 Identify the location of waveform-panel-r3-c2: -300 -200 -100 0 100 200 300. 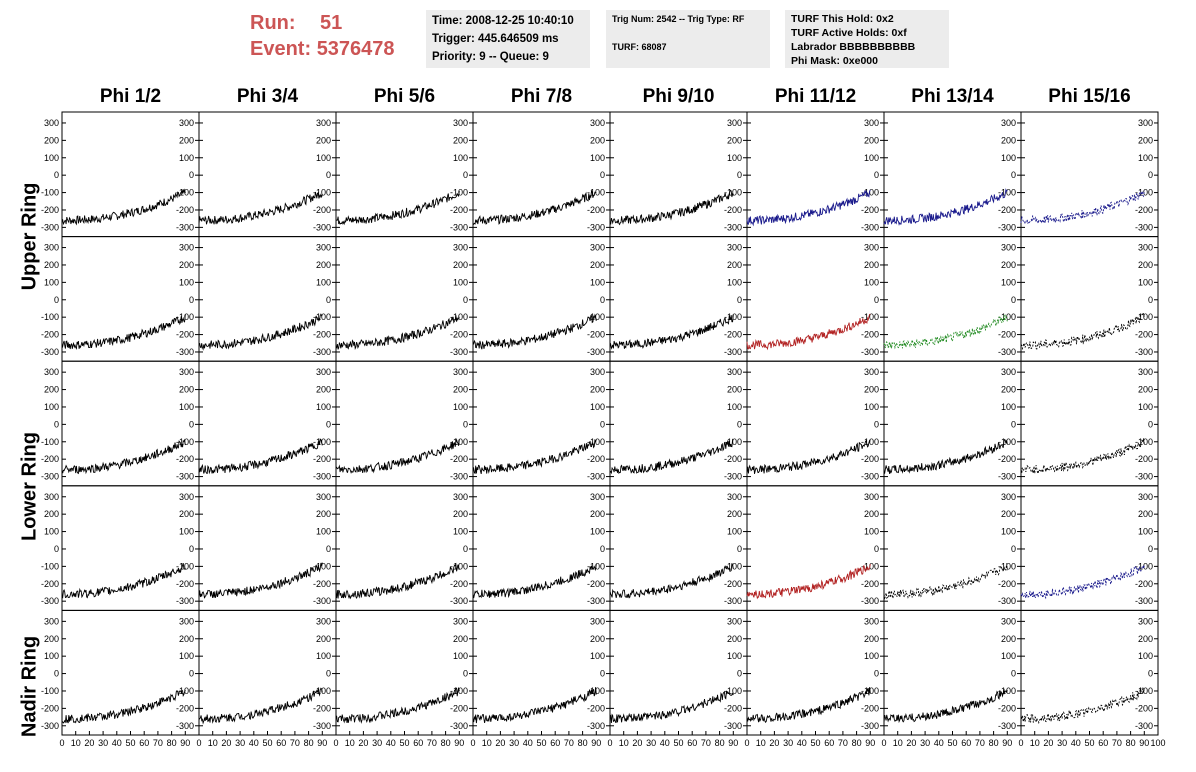
(404, 548).